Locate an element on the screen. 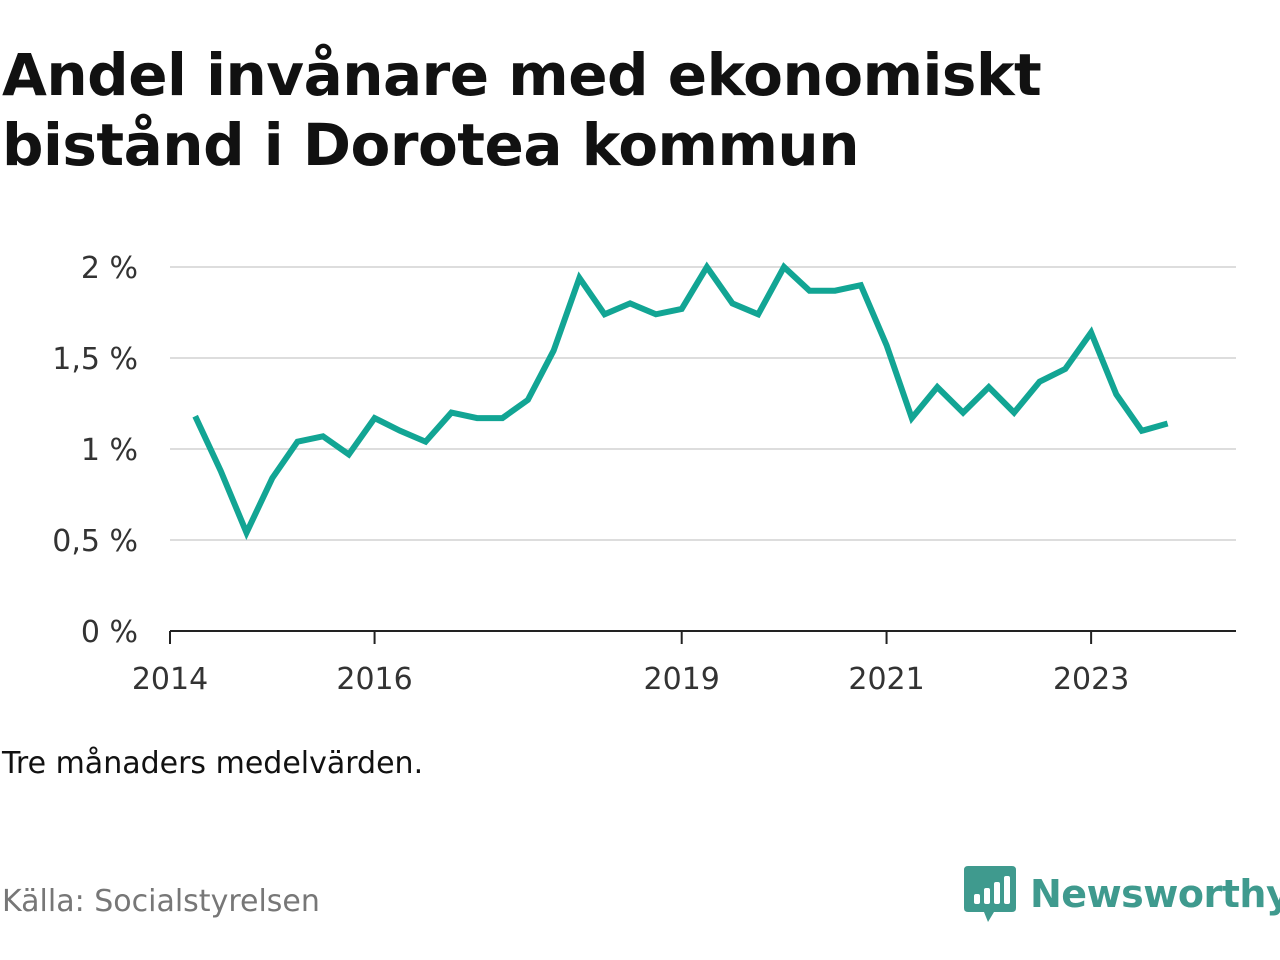 This screenshot has height=960, width=1280. x-tick-label: 2014 is located at coordinates (170, 679).